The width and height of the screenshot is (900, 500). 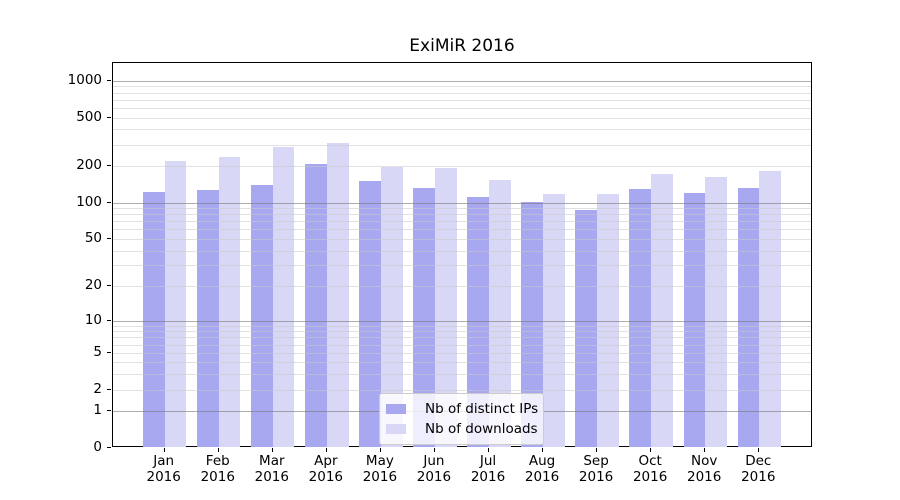 I want to click on bar-distinct-ips-may, so click(x=370, y=314).